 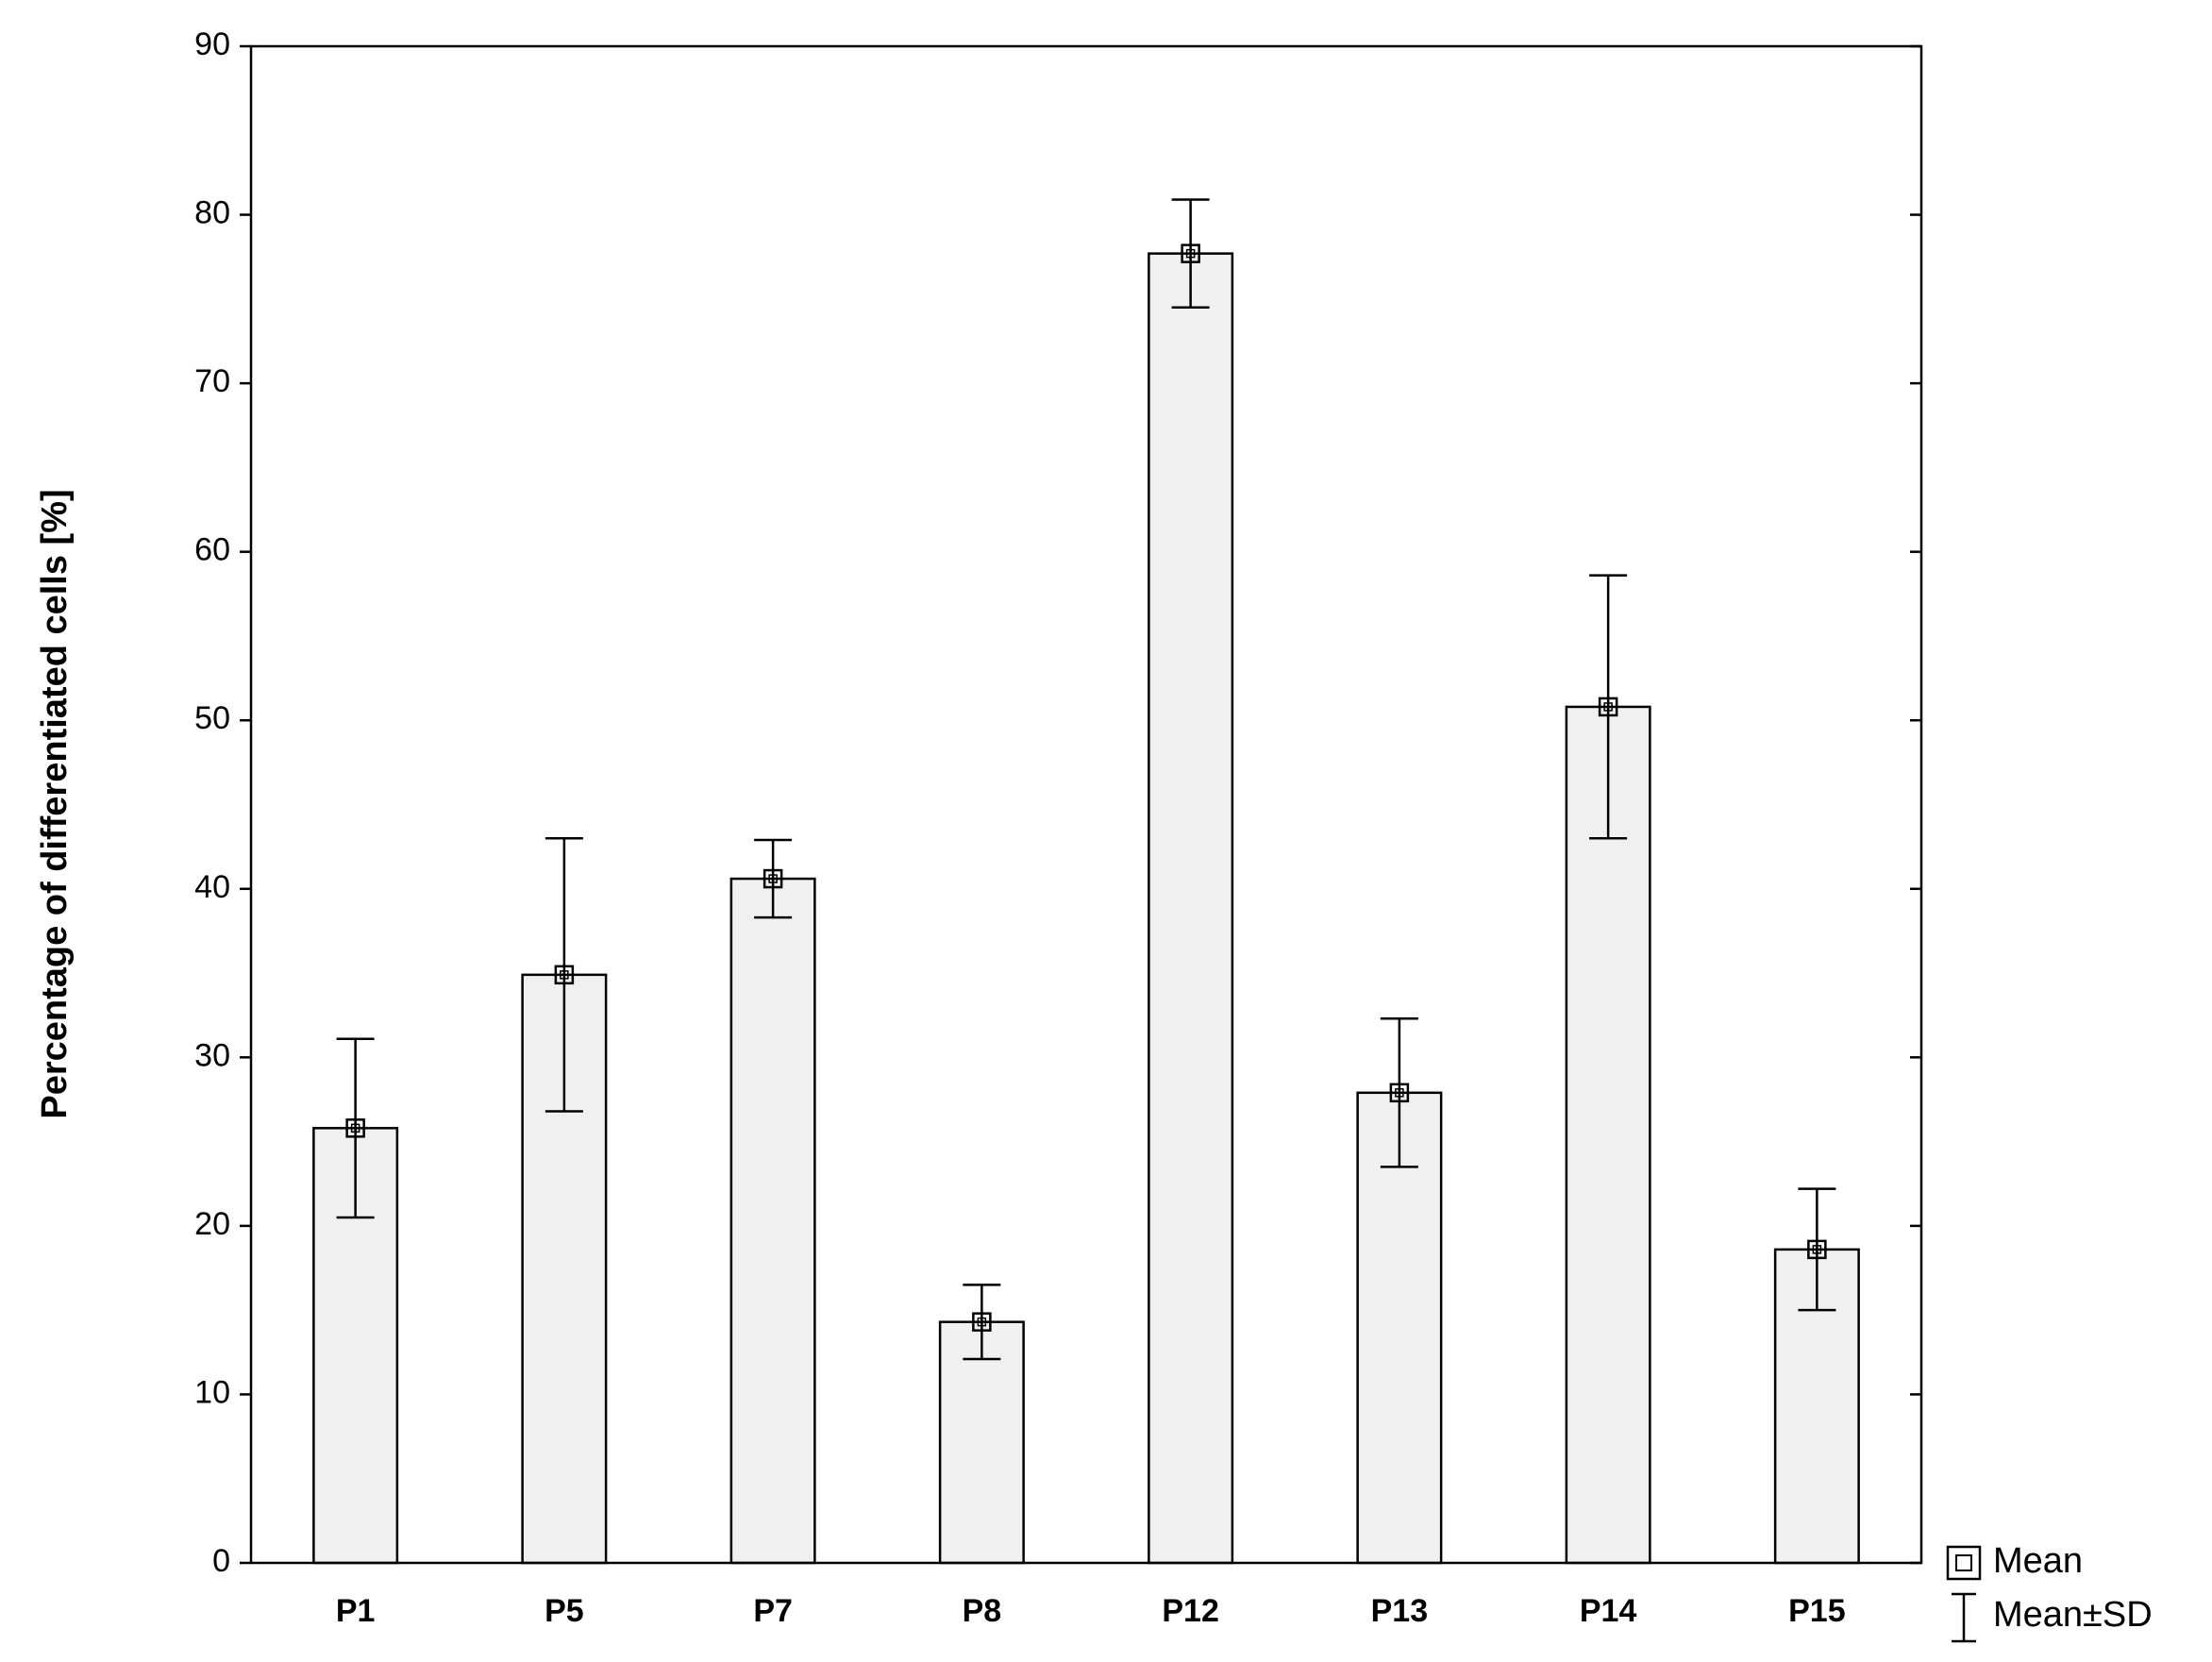 What do you see at coordinates (1964, 1617) in the screenshot?
I see `legend-error-icon` at bounding box center [1964, 1617].